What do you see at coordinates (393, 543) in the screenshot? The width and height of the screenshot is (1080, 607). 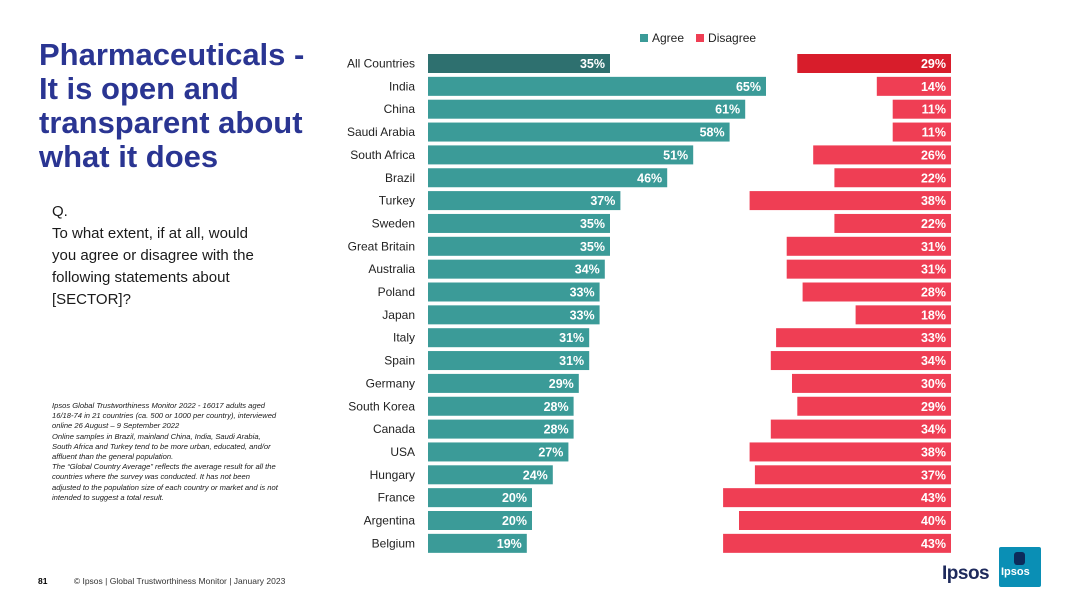 I see `category-label: Belgium` at bounding box center [393, 543].